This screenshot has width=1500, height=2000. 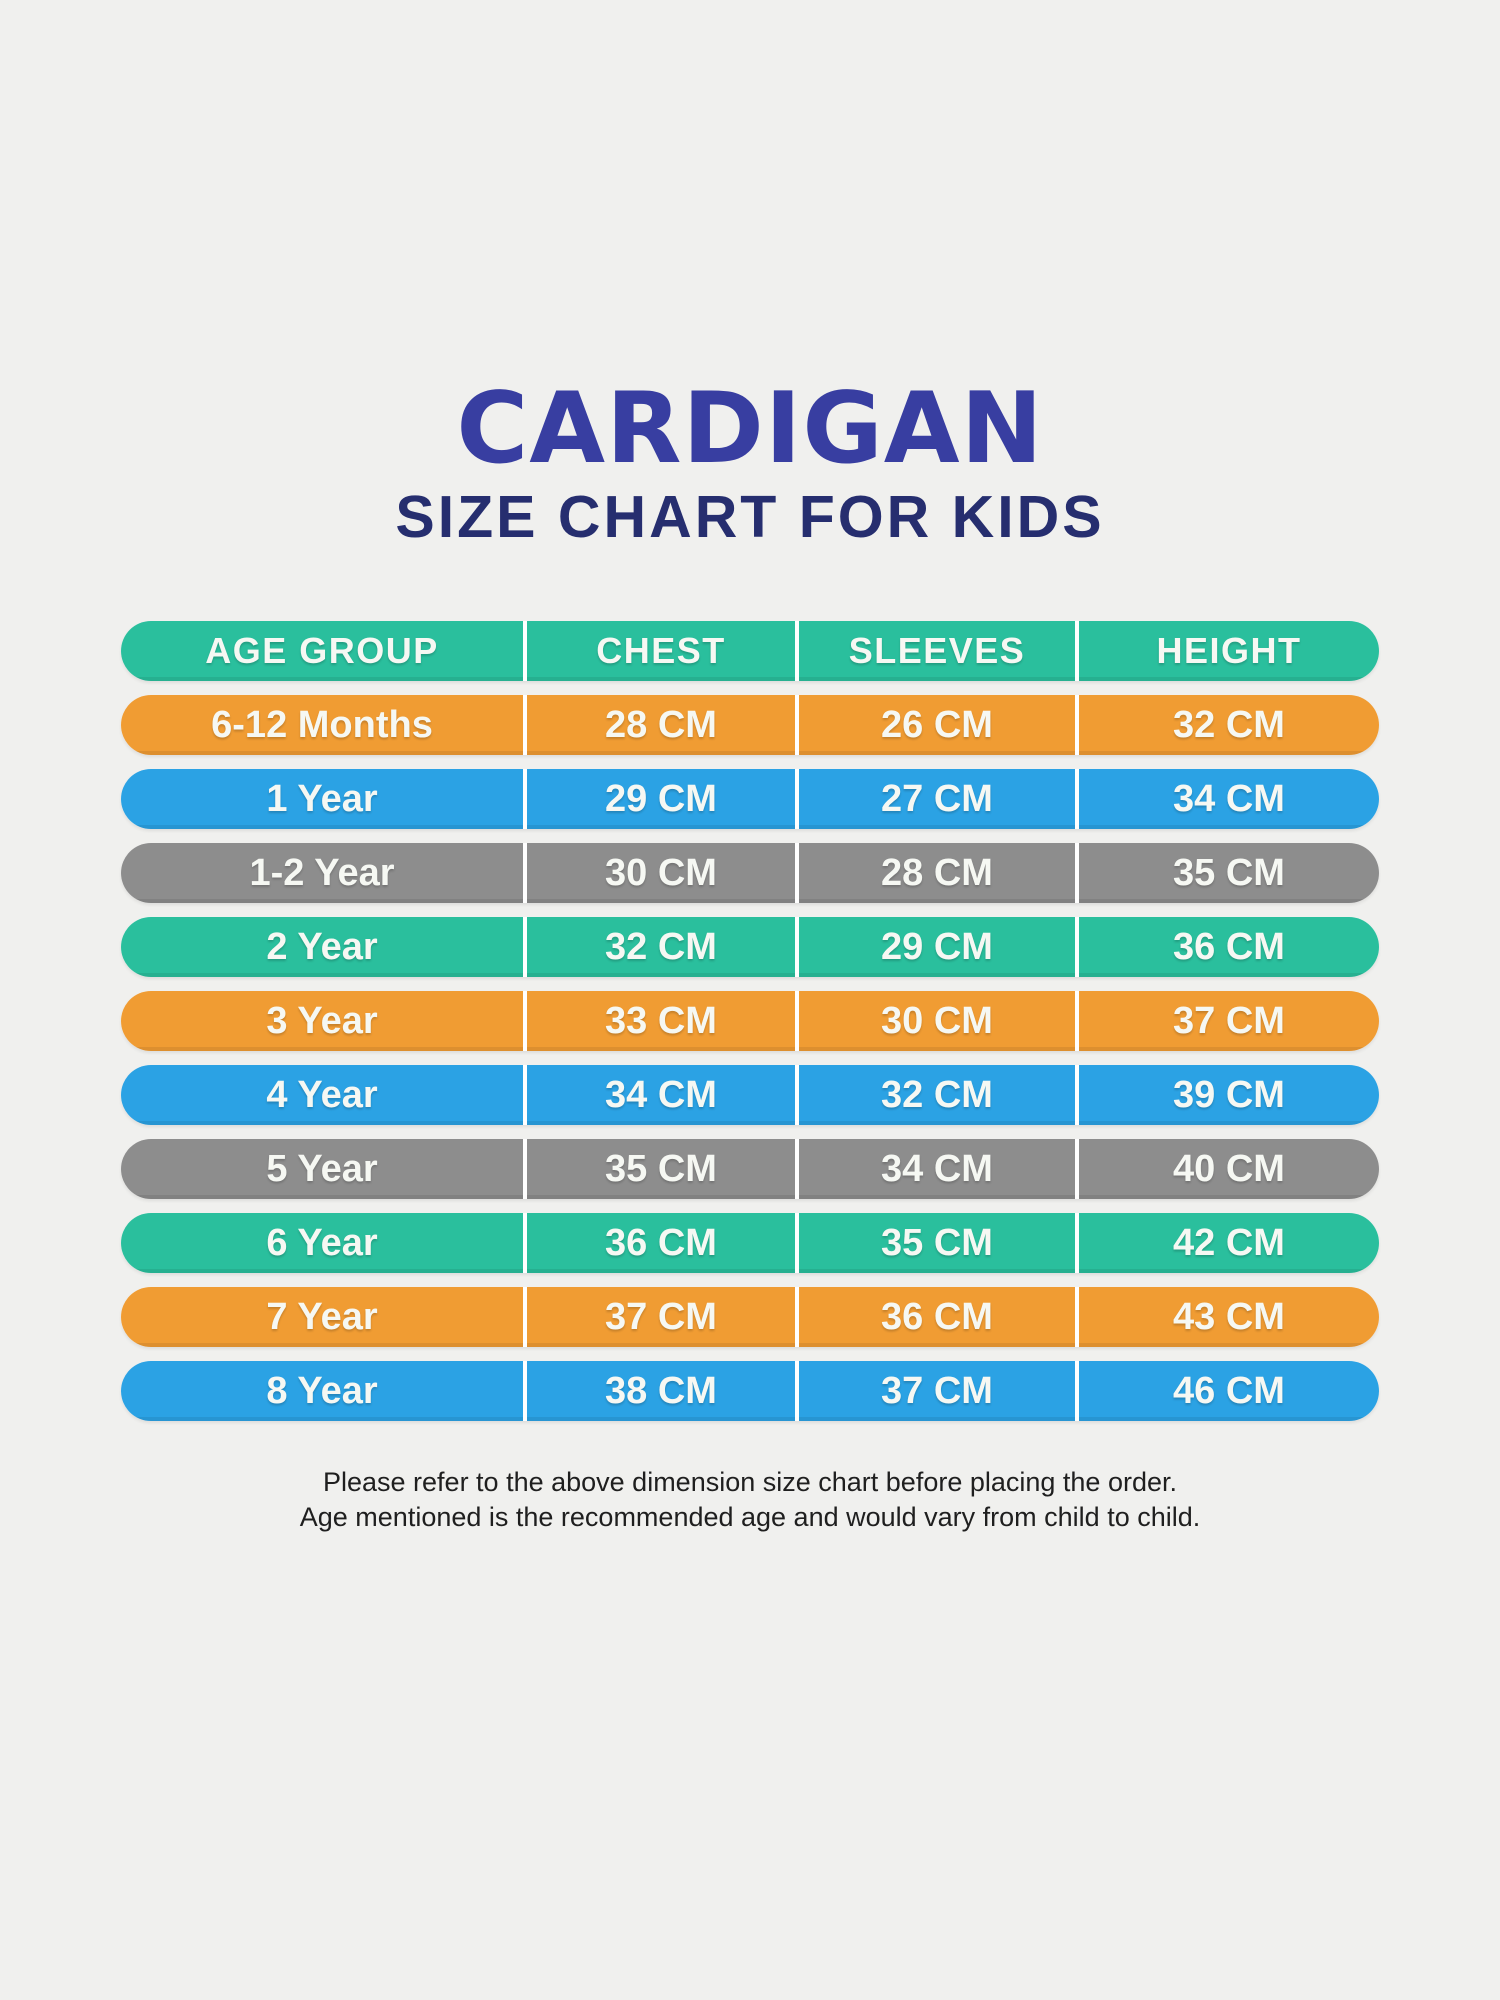 I want to click on column-header-height: HEIGHT, so click(x=1229, y=651).